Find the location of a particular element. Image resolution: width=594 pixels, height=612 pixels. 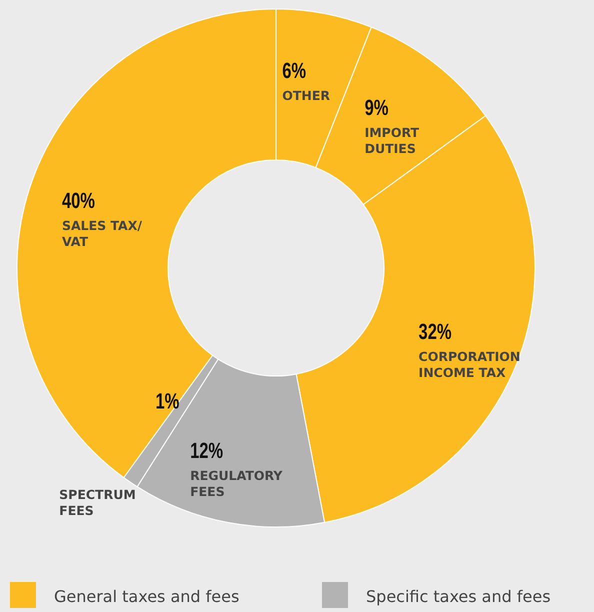

text: General taxes and fees is located at coordinates (147, 596).